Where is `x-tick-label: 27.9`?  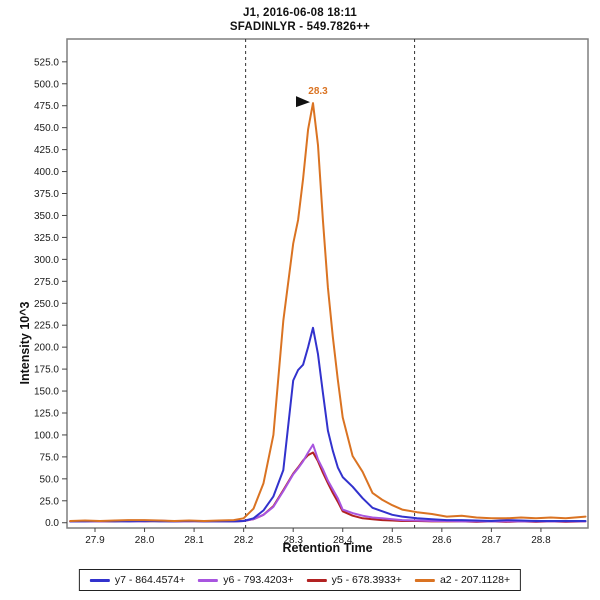
x-tick-label: 27.9 is located at coordinates (95, 540).